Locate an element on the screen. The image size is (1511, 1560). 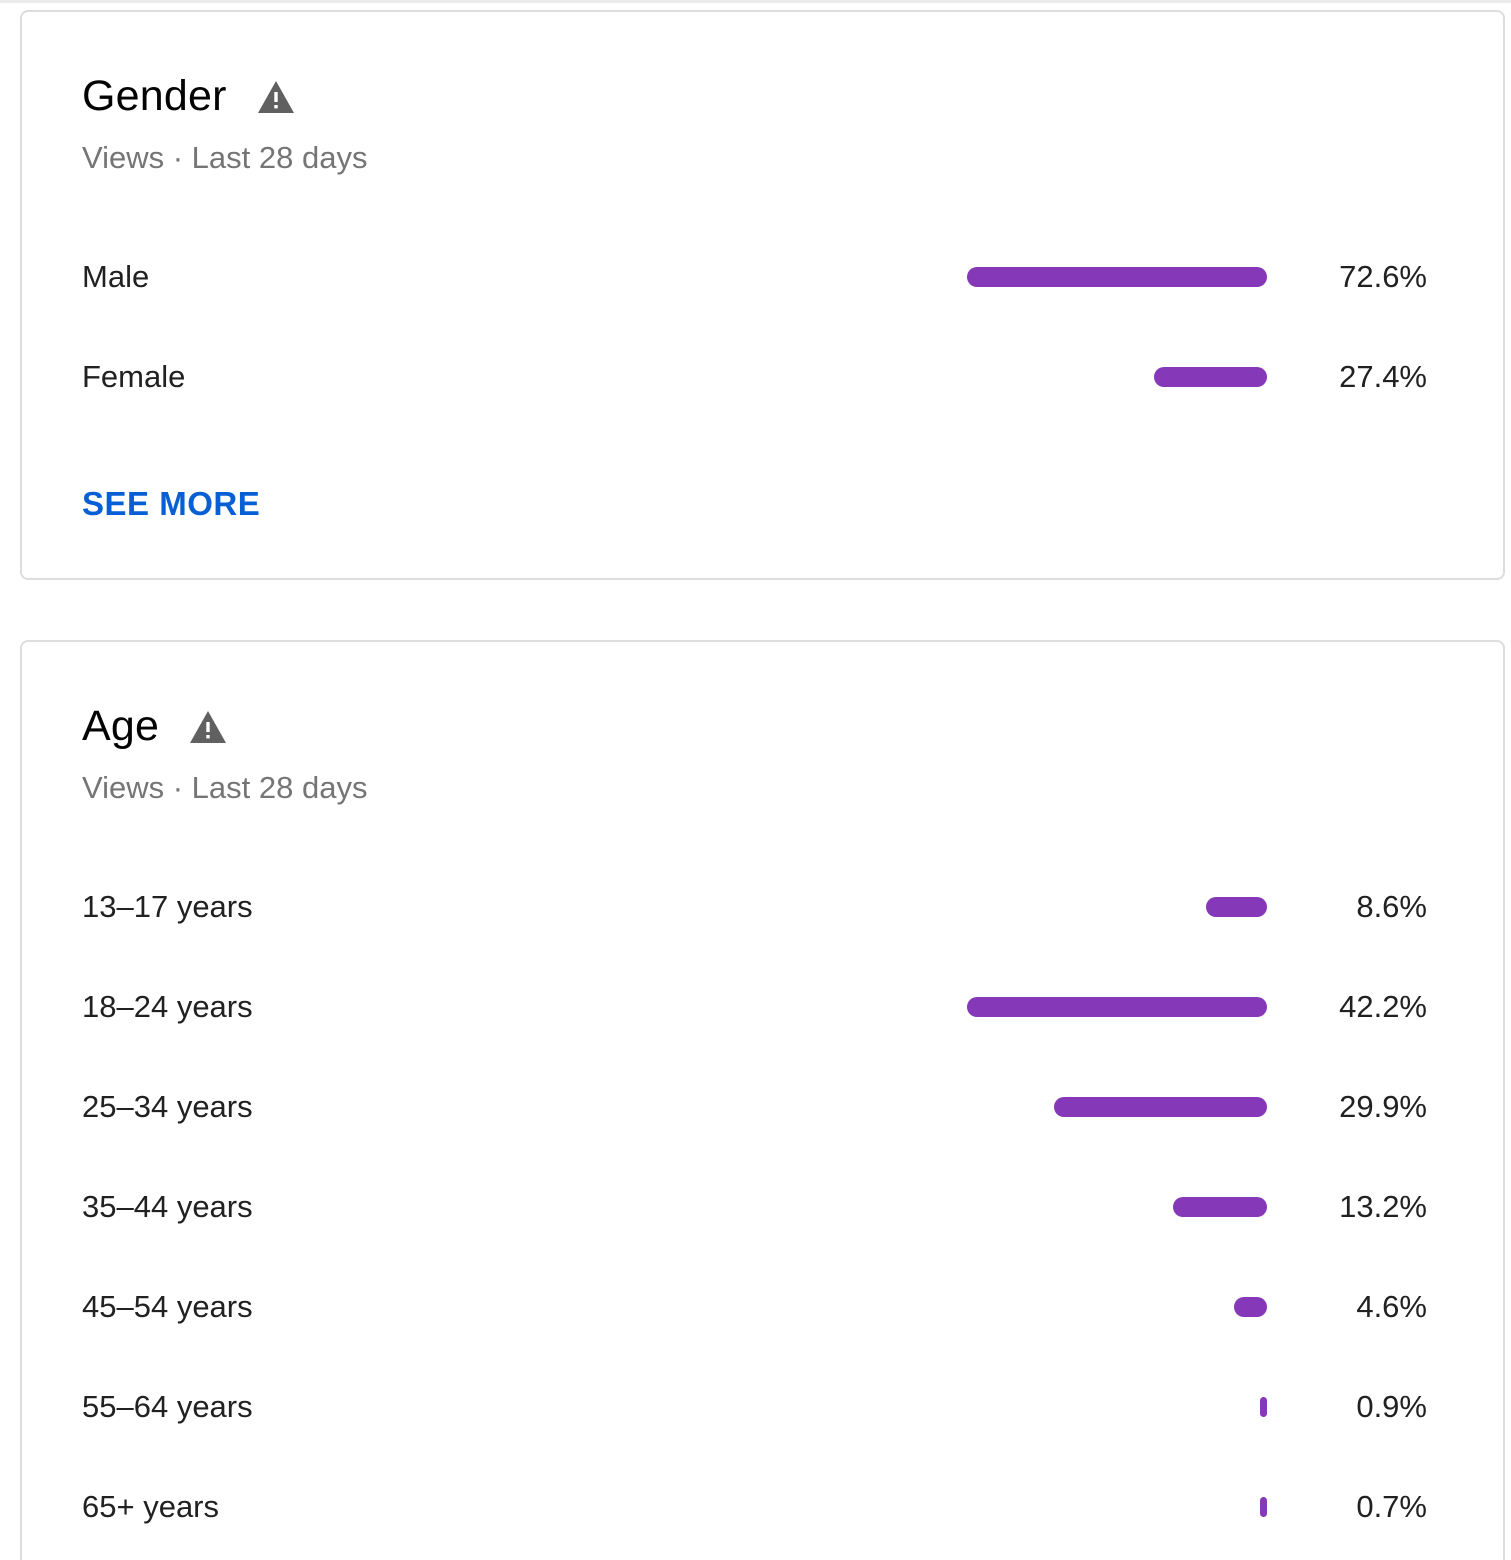
age-row: 25–34 years 29.9% is located at coordinates (754, 1107).